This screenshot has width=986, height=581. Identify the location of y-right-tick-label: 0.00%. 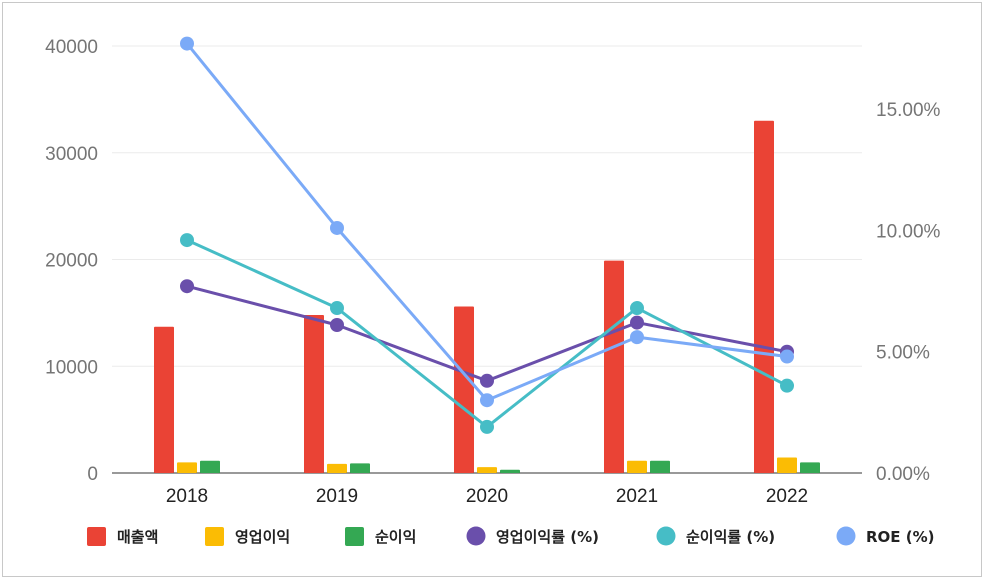
(903, 474).